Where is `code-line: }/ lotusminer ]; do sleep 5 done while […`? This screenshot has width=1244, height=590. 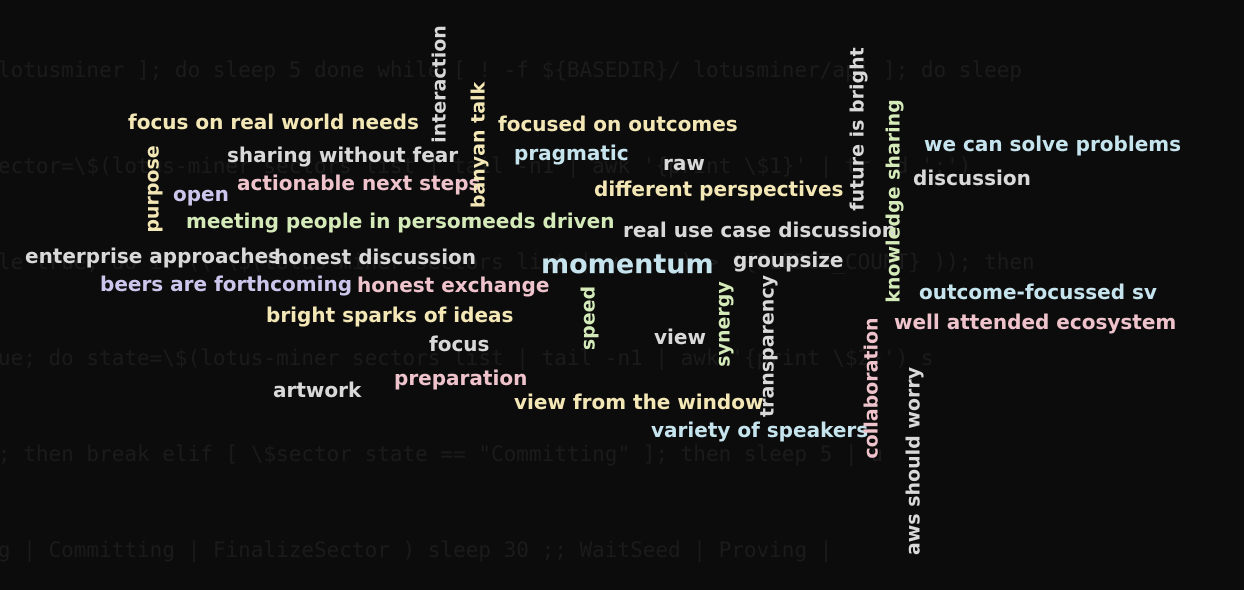 code-line: }/ lotusminer ]; do sleep 5 done while [… is located at coordinates (511, 70).